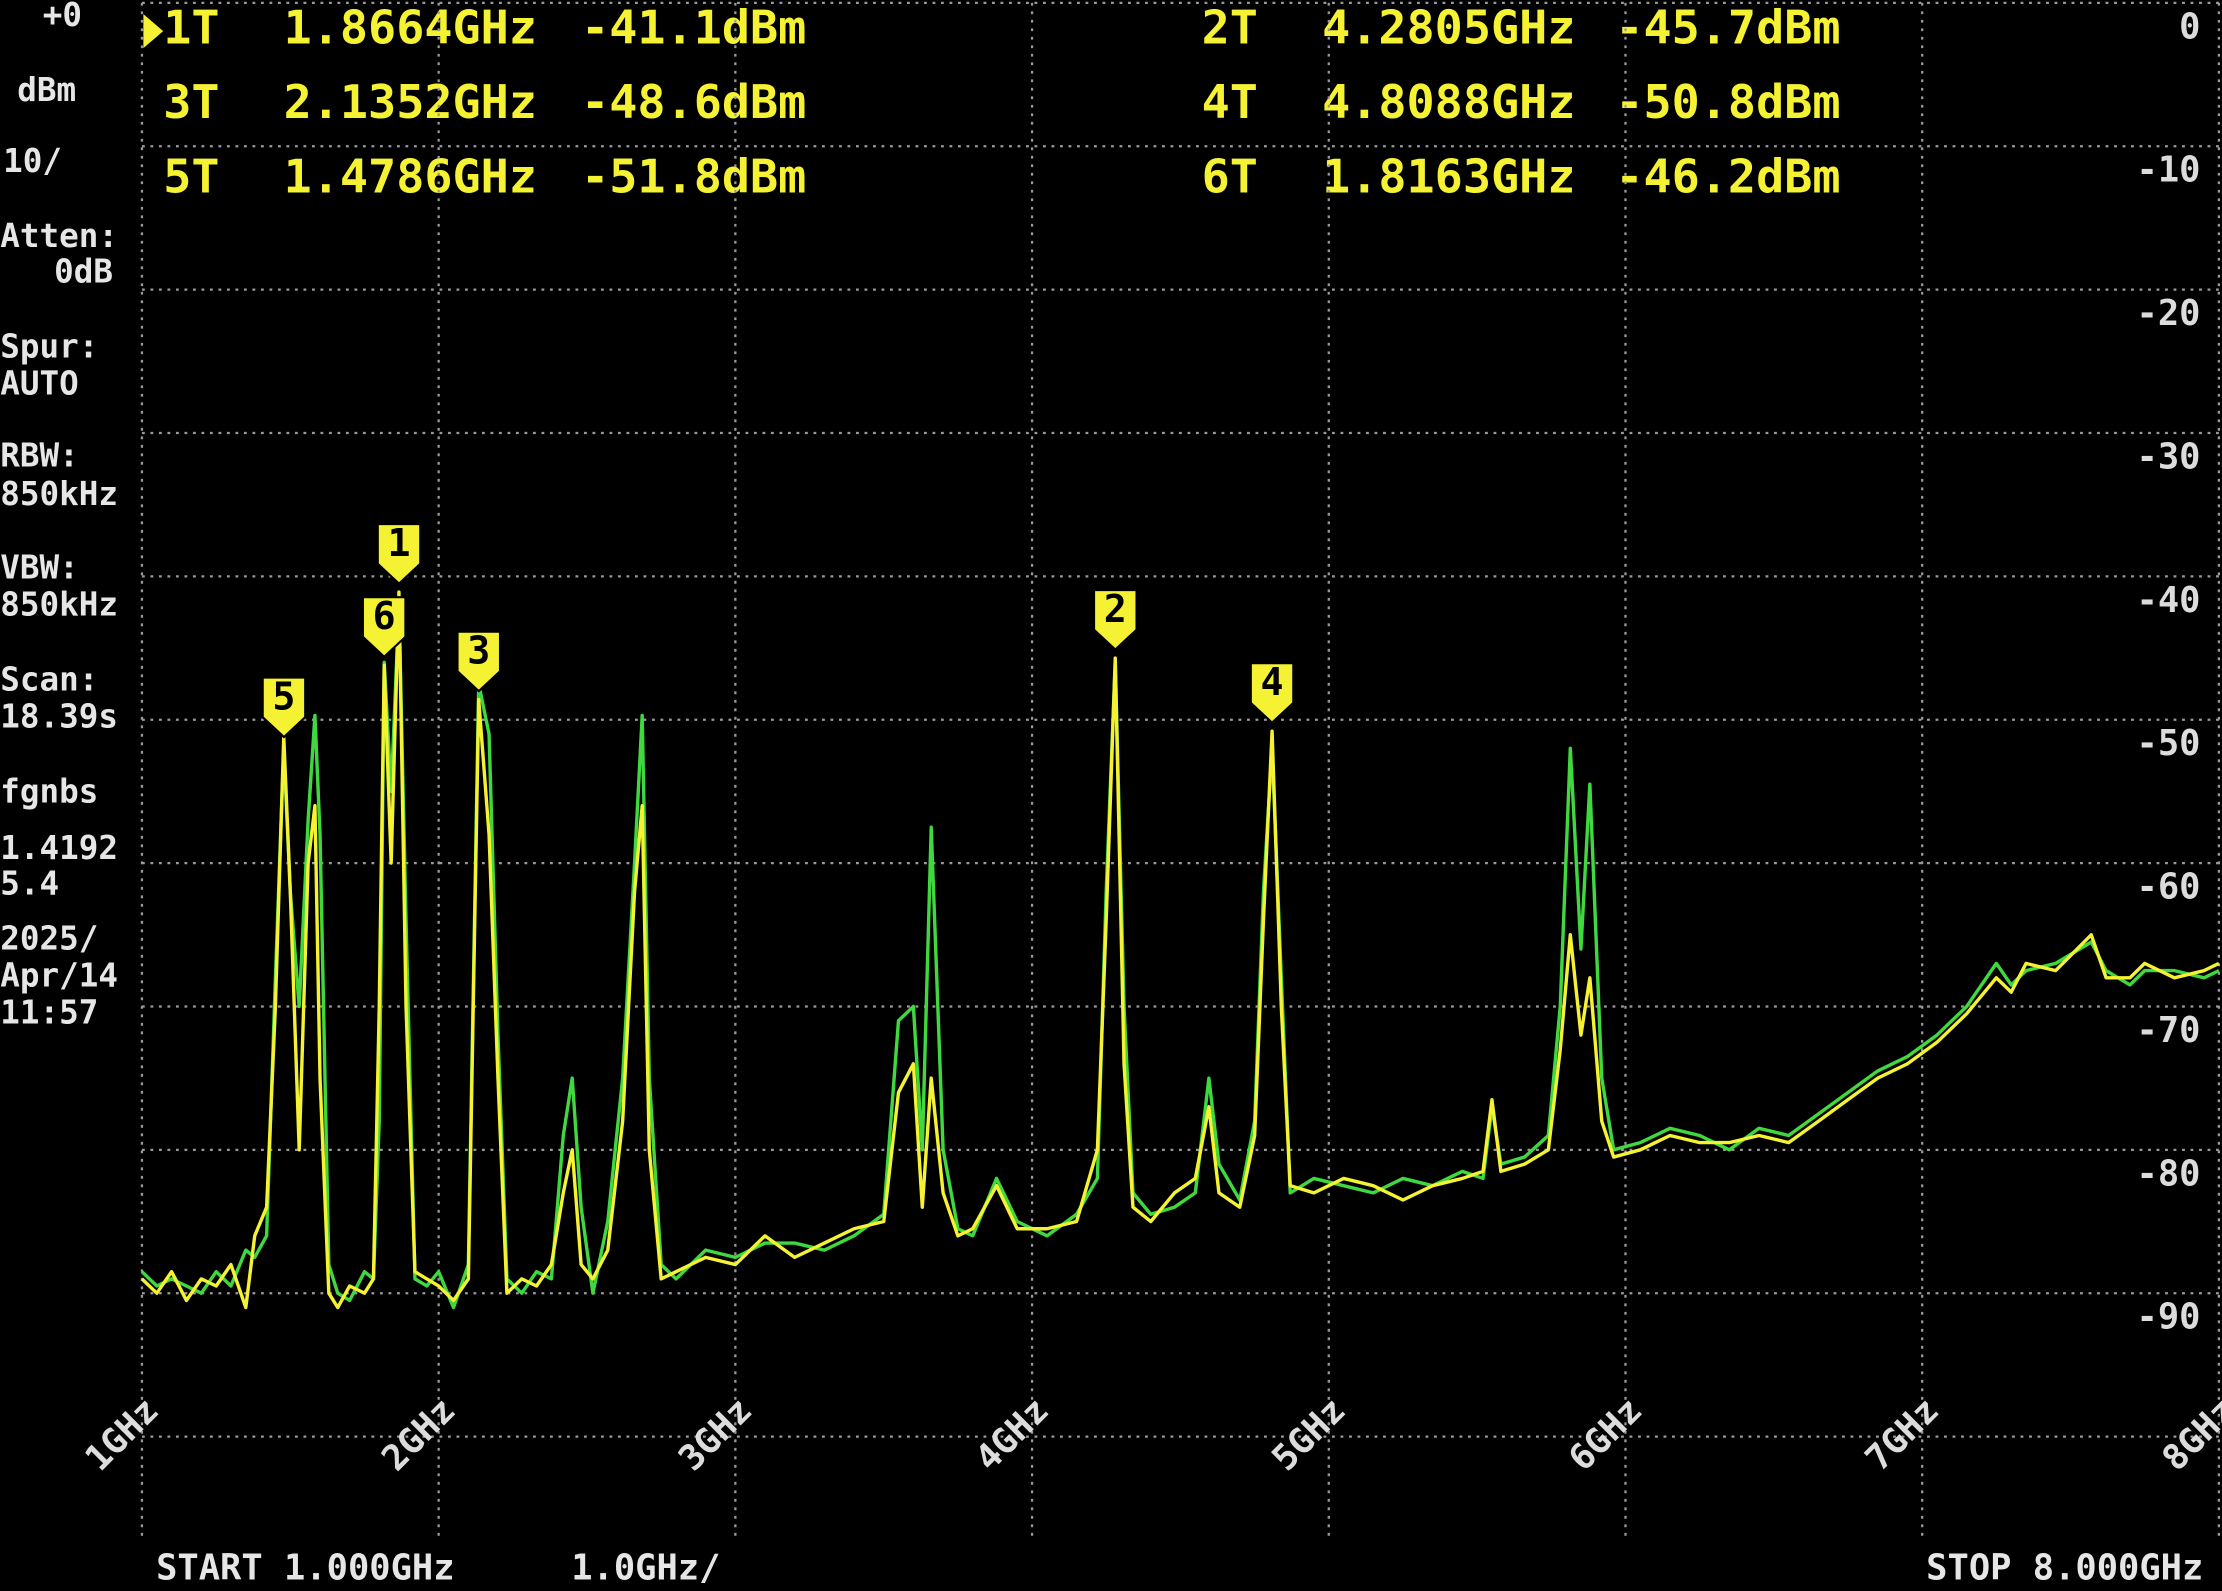 This screenshot has width=2222, height=1591. I want to click on side-info: AUTO, so click(39, 383).